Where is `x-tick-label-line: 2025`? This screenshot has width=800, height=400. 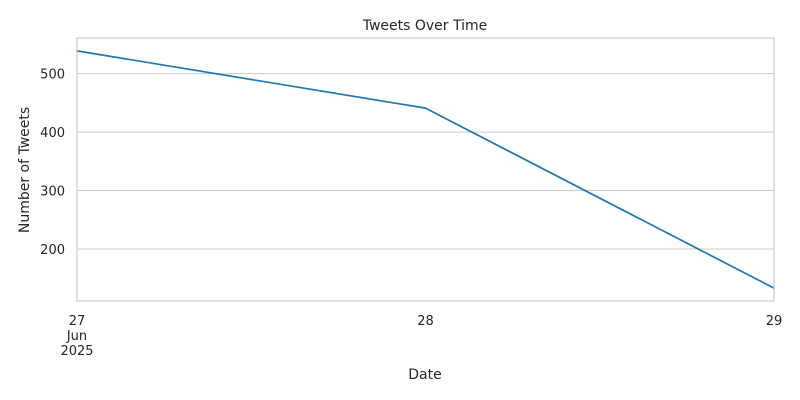 x-tick-label-line: 2025 is located at coordinates (76, 351).